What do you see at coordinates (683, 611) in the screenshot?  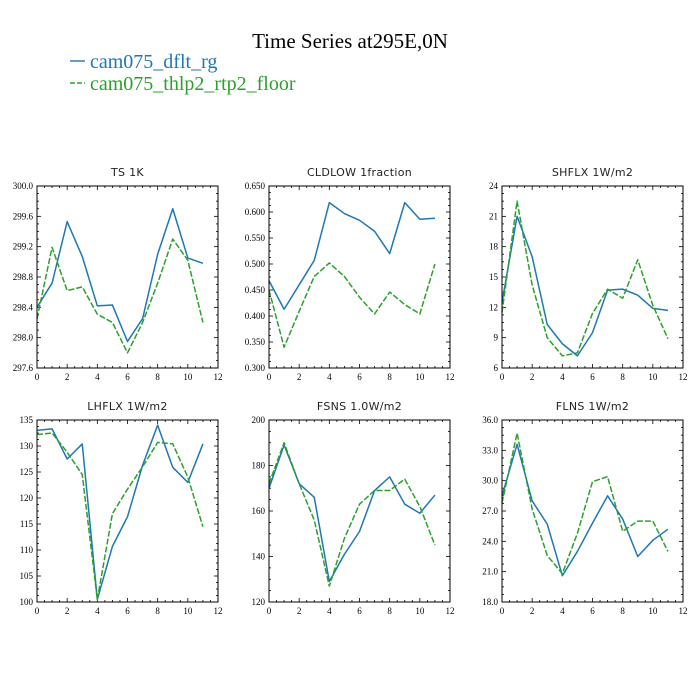 I see `flns-x-tick-label: 12` at bounding box center [683, 611].